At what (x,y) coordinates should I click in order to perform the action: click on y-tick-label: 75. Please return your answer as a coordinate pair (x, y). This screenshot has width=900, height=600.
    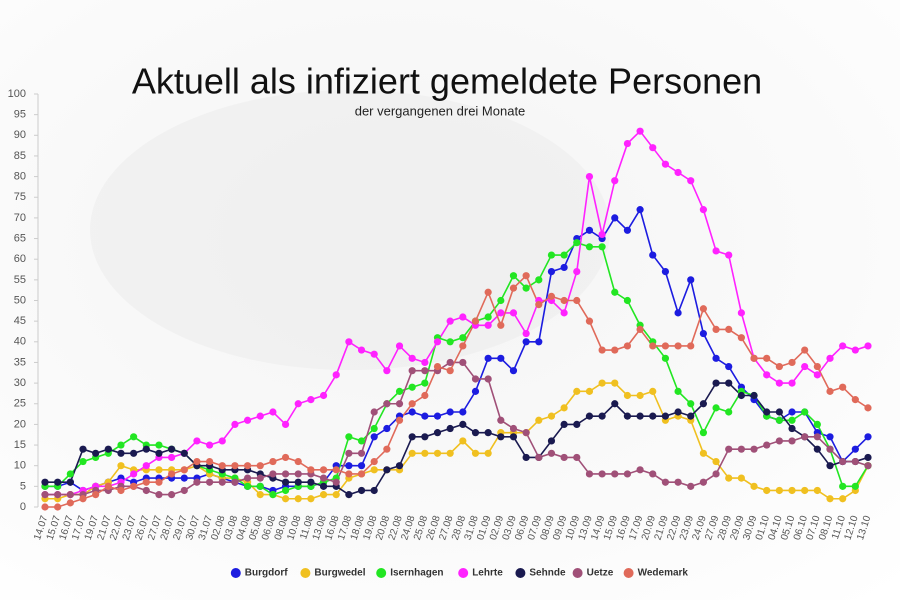
    Looking at the image, I should click on (20, 197).